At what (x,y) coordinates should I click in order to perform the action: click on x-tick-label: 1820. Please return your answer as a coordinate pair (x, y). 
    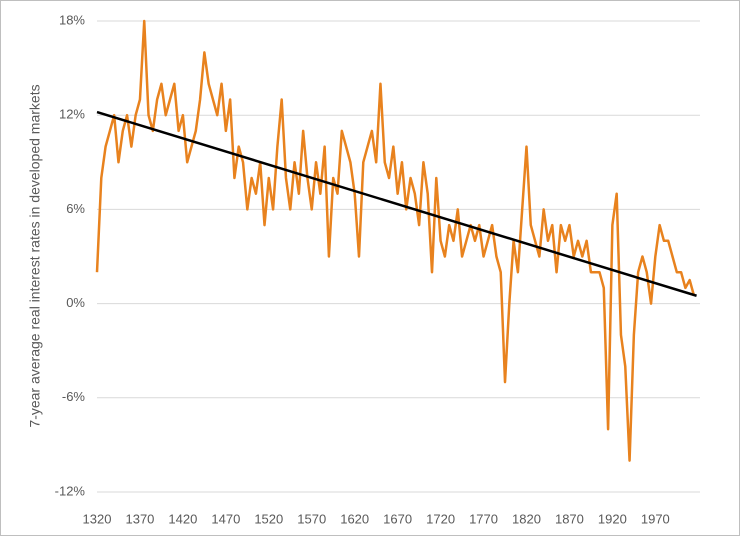
    Looking at the image, I should click on (526, 518).